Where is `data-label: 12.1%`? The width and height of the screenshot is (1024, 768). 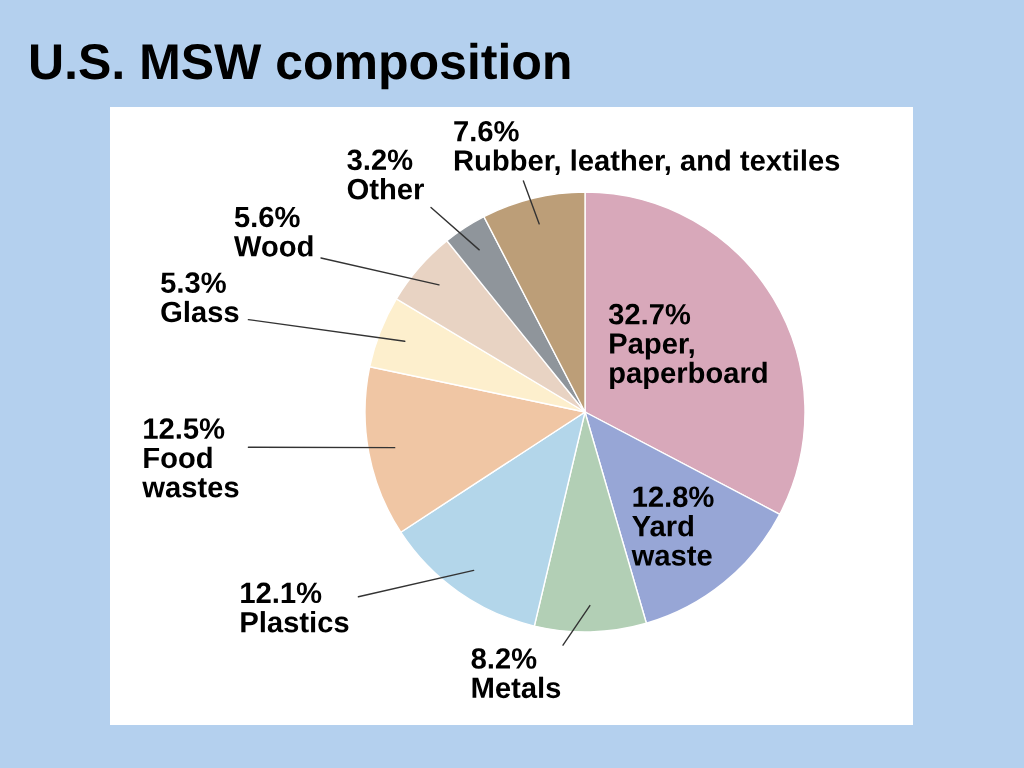
data-label: 12.1% is located at coordinates (281, 593).